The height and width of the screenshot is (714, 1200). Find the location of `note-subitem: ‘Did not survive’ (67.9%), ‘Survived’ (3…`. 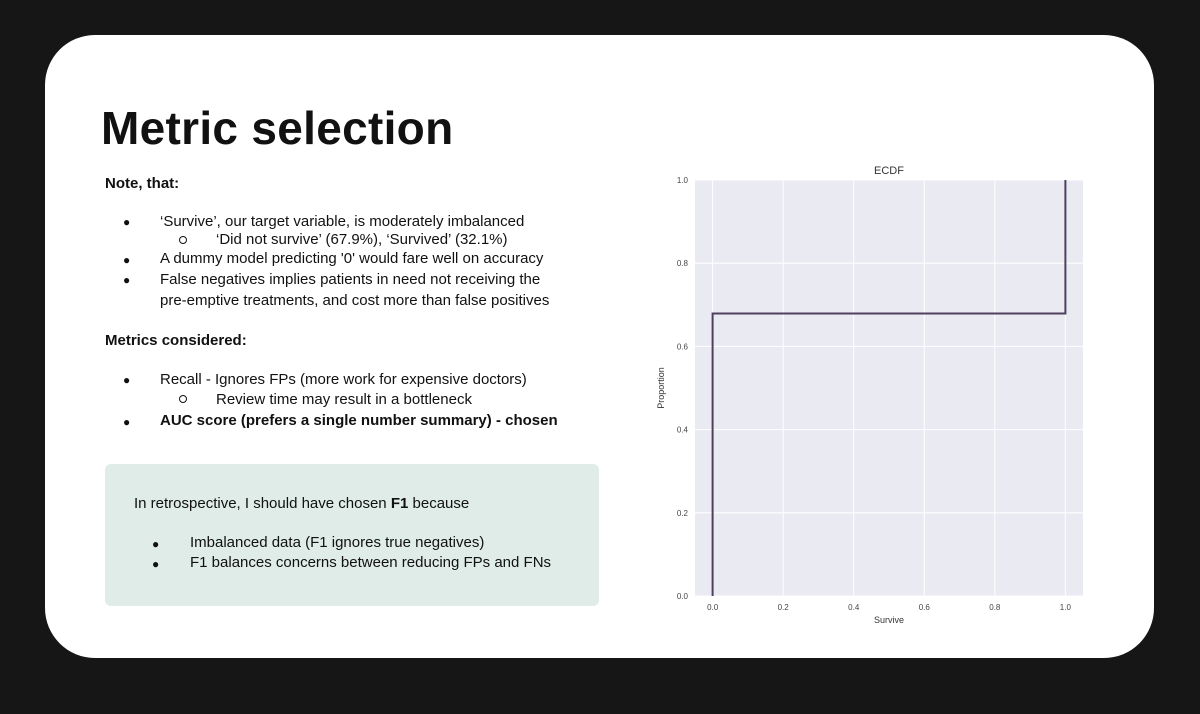

note-subitem: ‘Did not survive’ (67.9%), ‘Survived’ (3… is located at coordinates (362, 239).